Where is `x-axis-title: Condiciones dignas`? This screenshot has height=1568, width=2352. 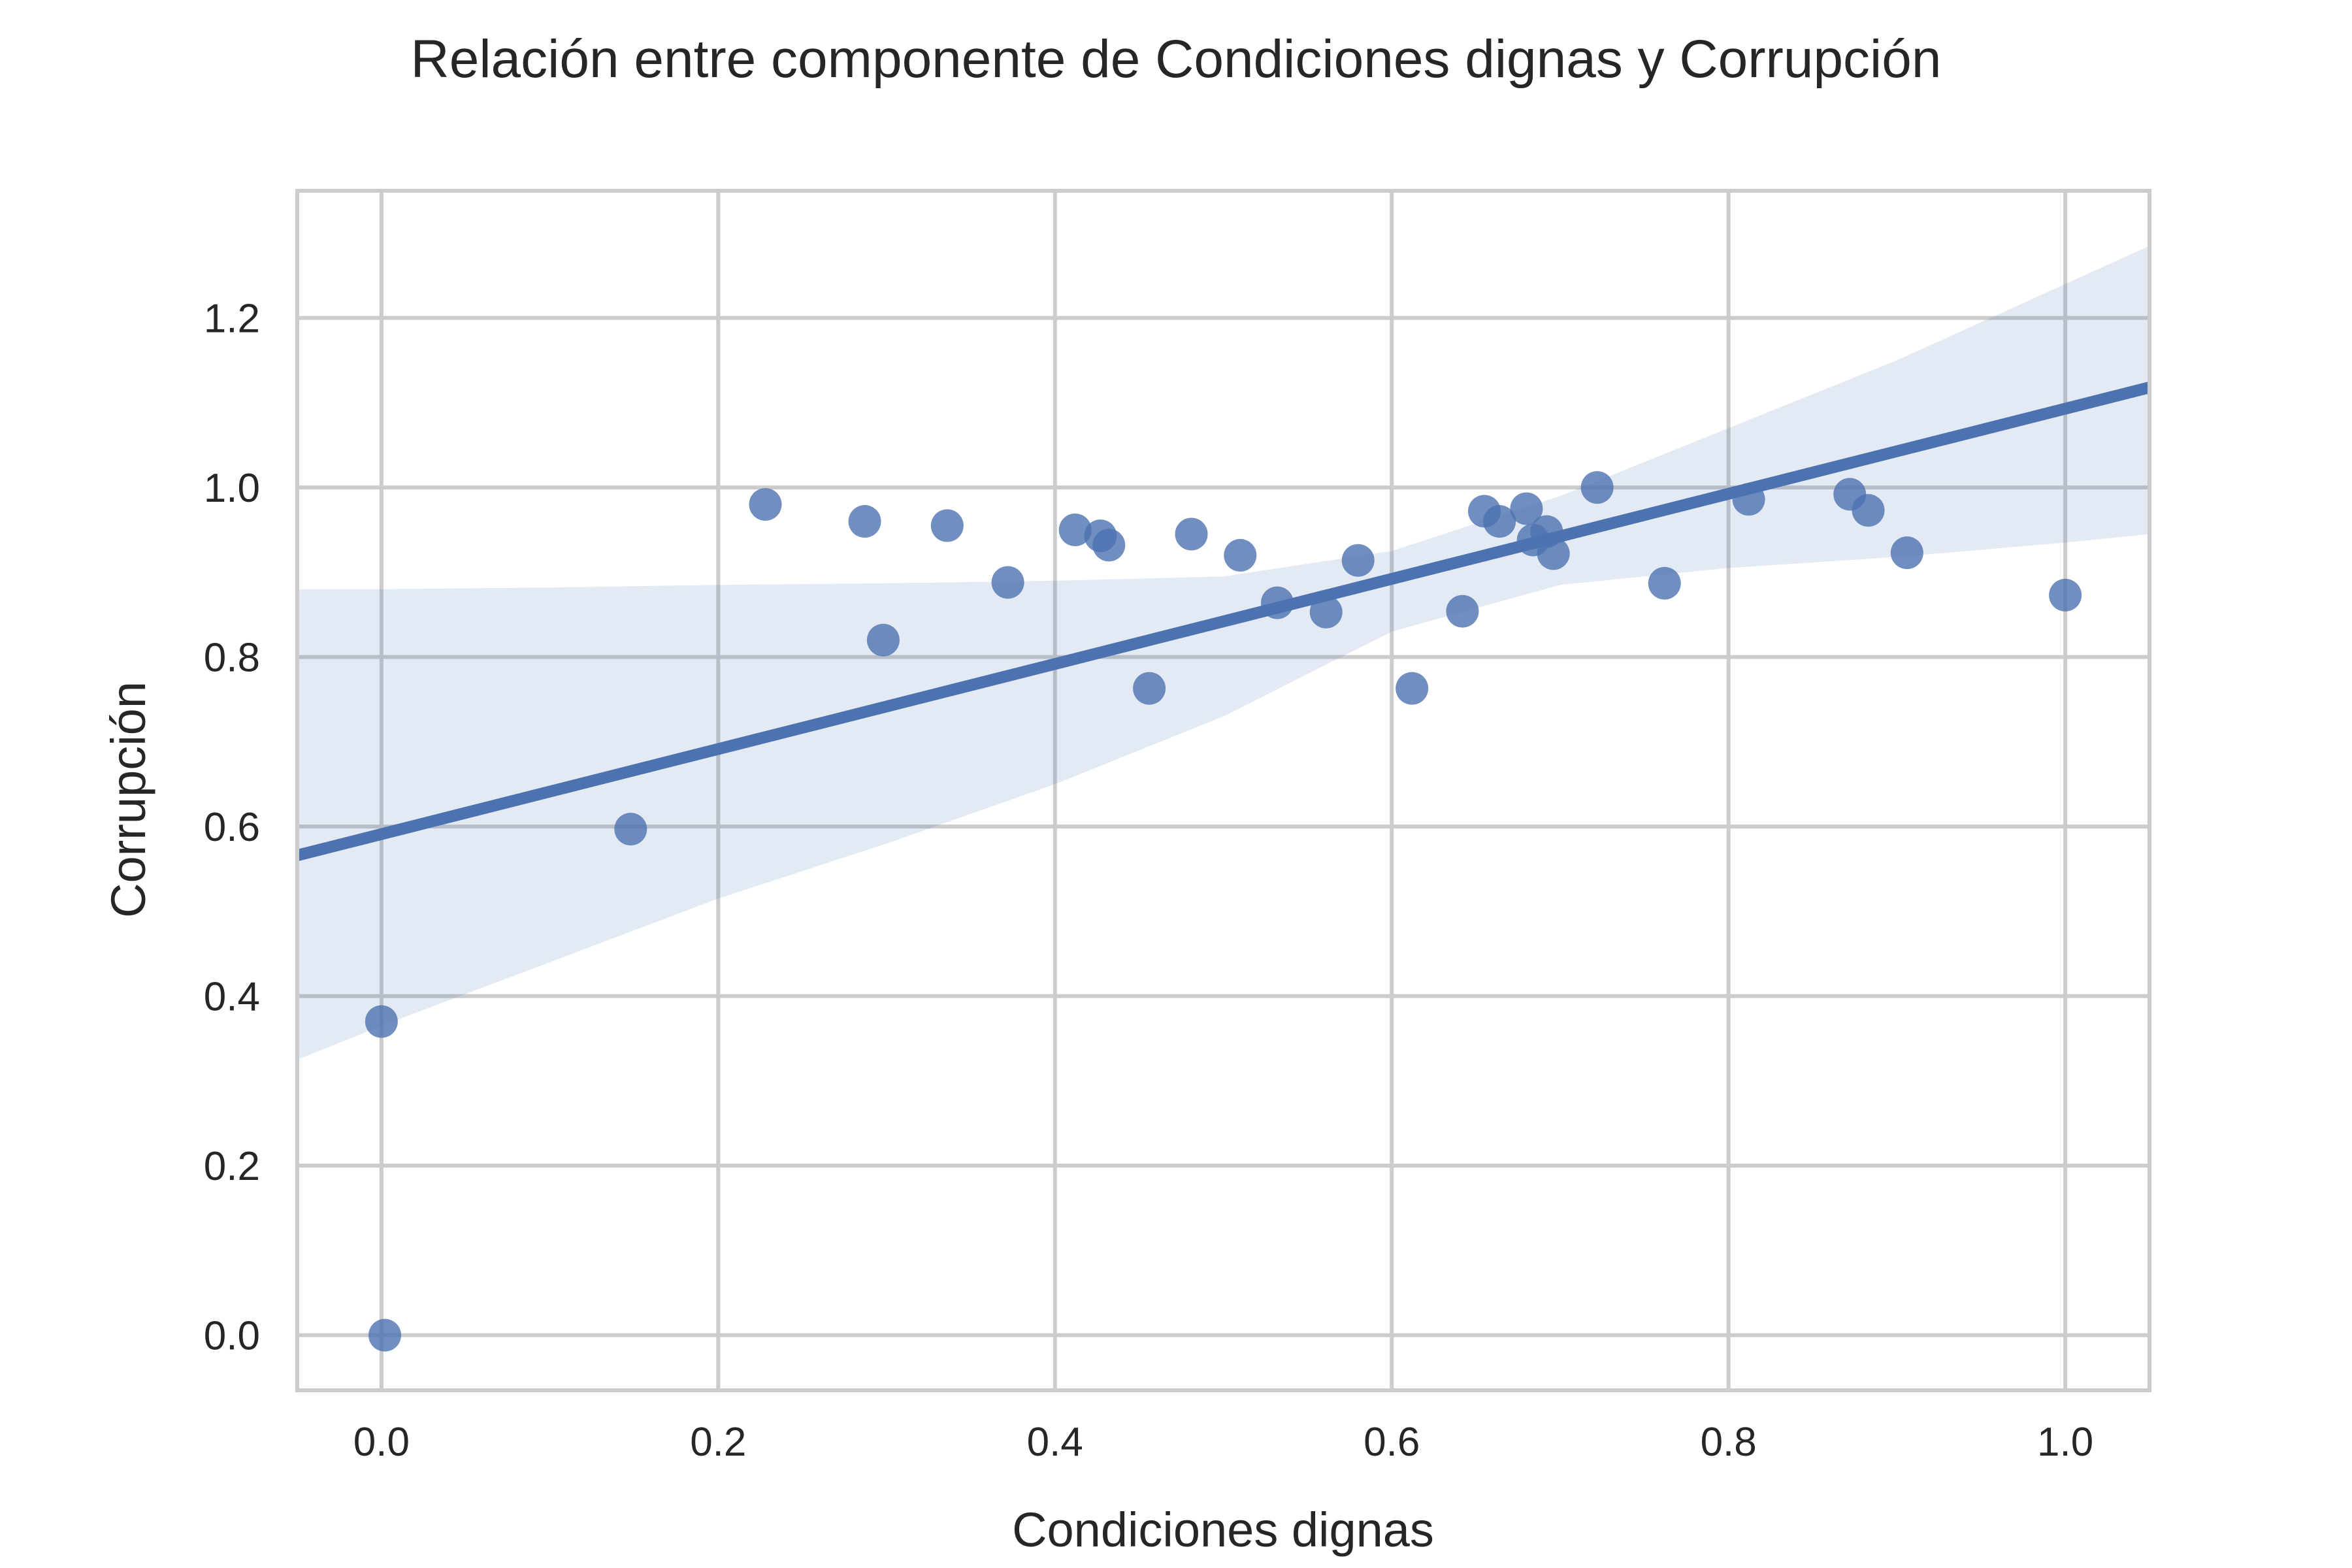 x-axis-title: Condiciones dignas is located at coordinates (1223, 1530).